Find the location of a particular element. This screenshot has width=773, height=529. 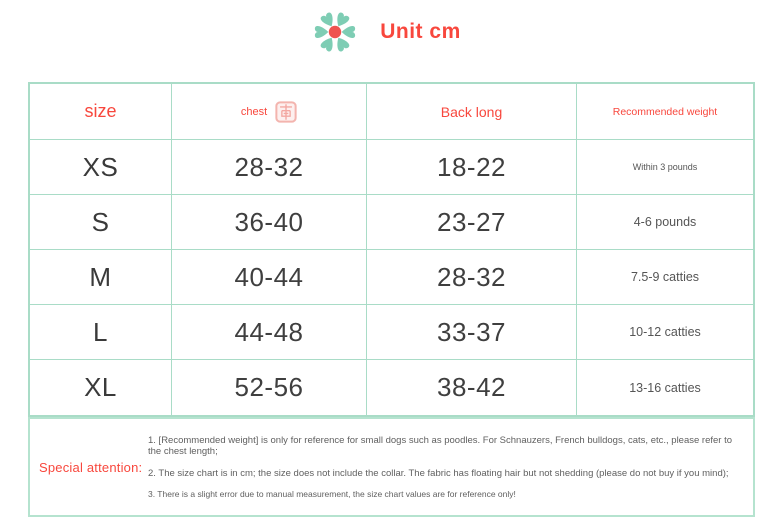

weight-cell: 7.5-9 catties is located at coordinates (665, 277).